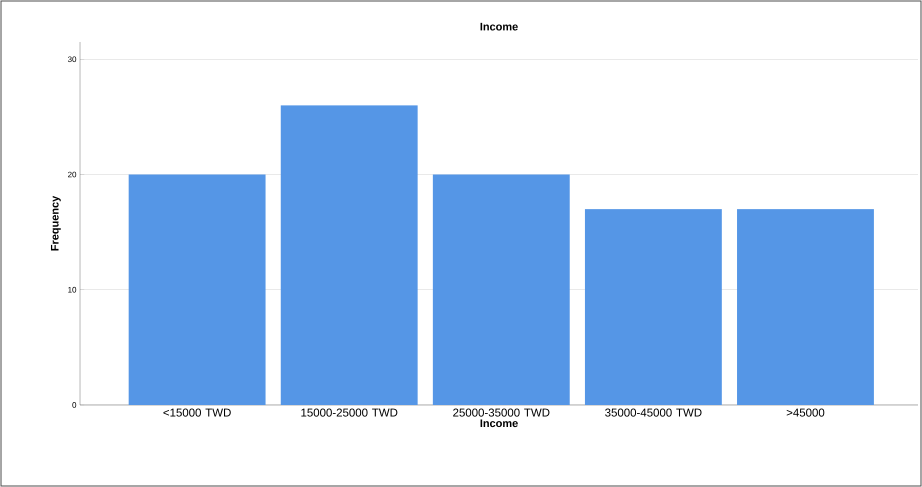  I want to click on x-tick-label: >45000, so click(805, 412).